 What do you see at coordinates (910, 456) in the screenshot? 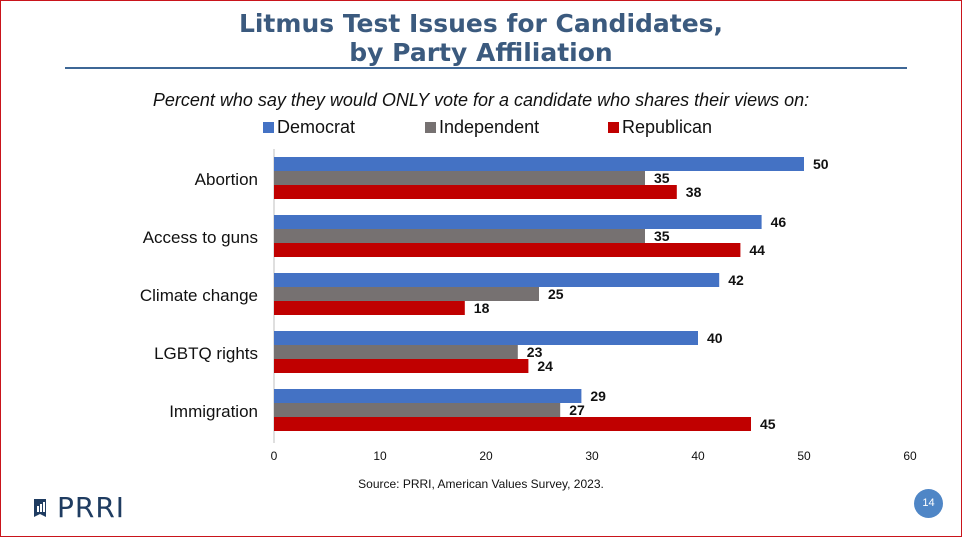
I see `x-tick-label-60: 60` at bounding box center [910, 456].